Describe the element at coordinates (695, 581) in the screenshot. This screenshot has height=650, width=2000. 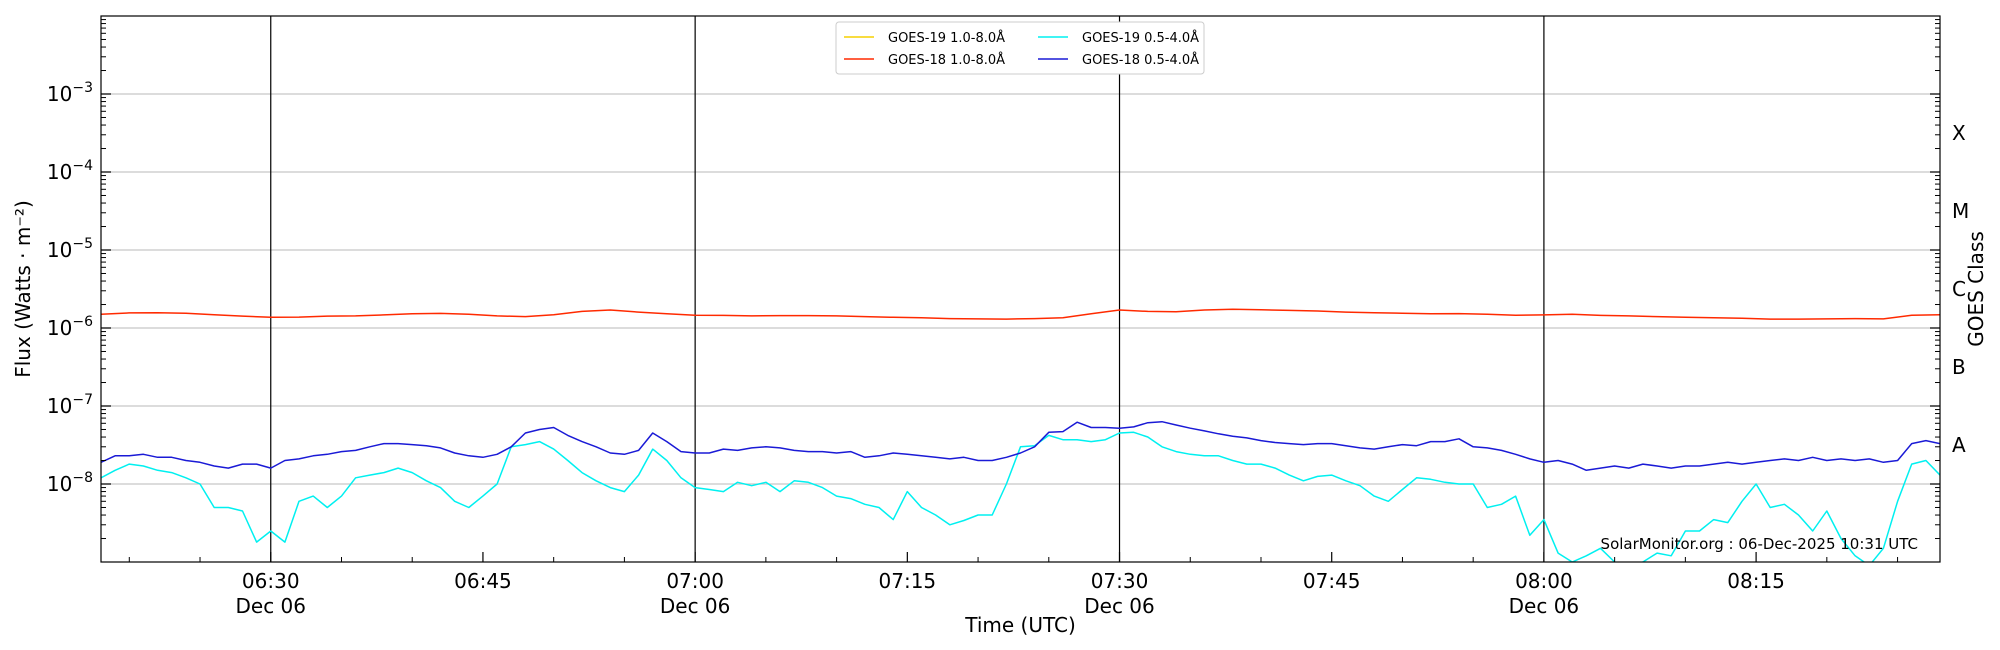
I see `x-tick-label: 07:00` at that location.